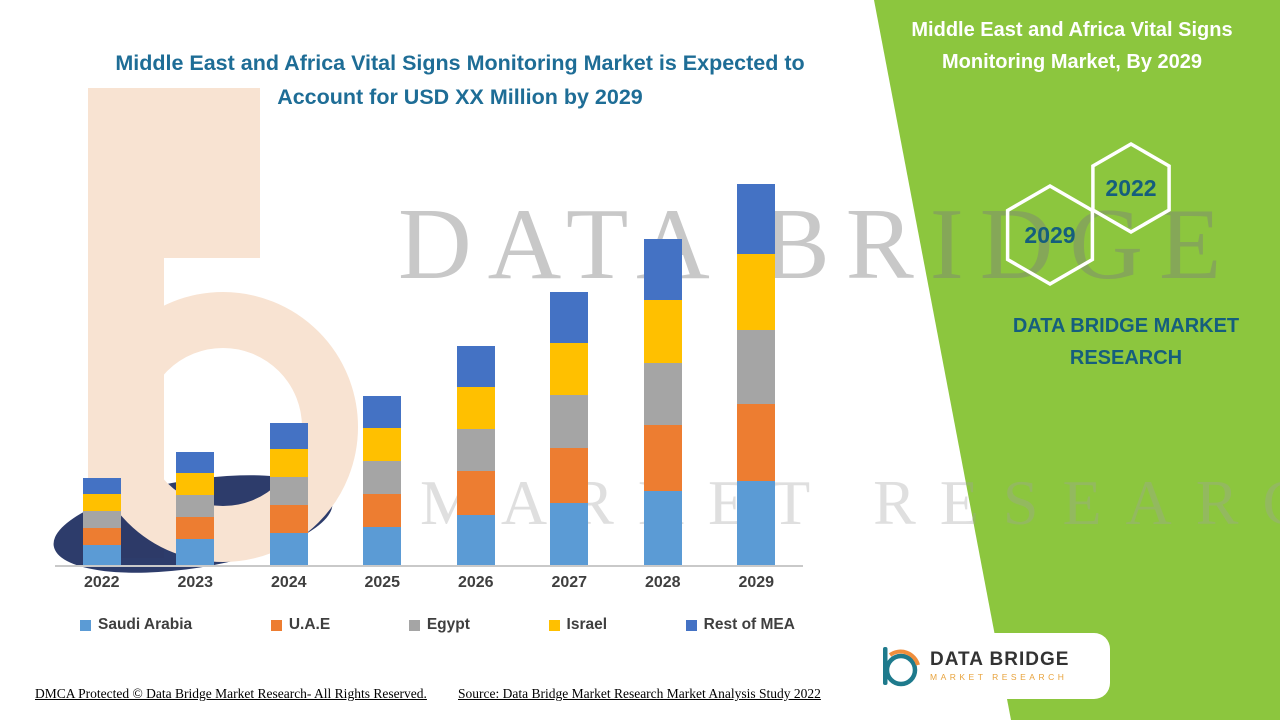 Image resolution: width=1280 pixels, height=720 pixels. Describe the element at coordinates (212, 173) in the screenshot. I see `deco-logo-notch` at that location.